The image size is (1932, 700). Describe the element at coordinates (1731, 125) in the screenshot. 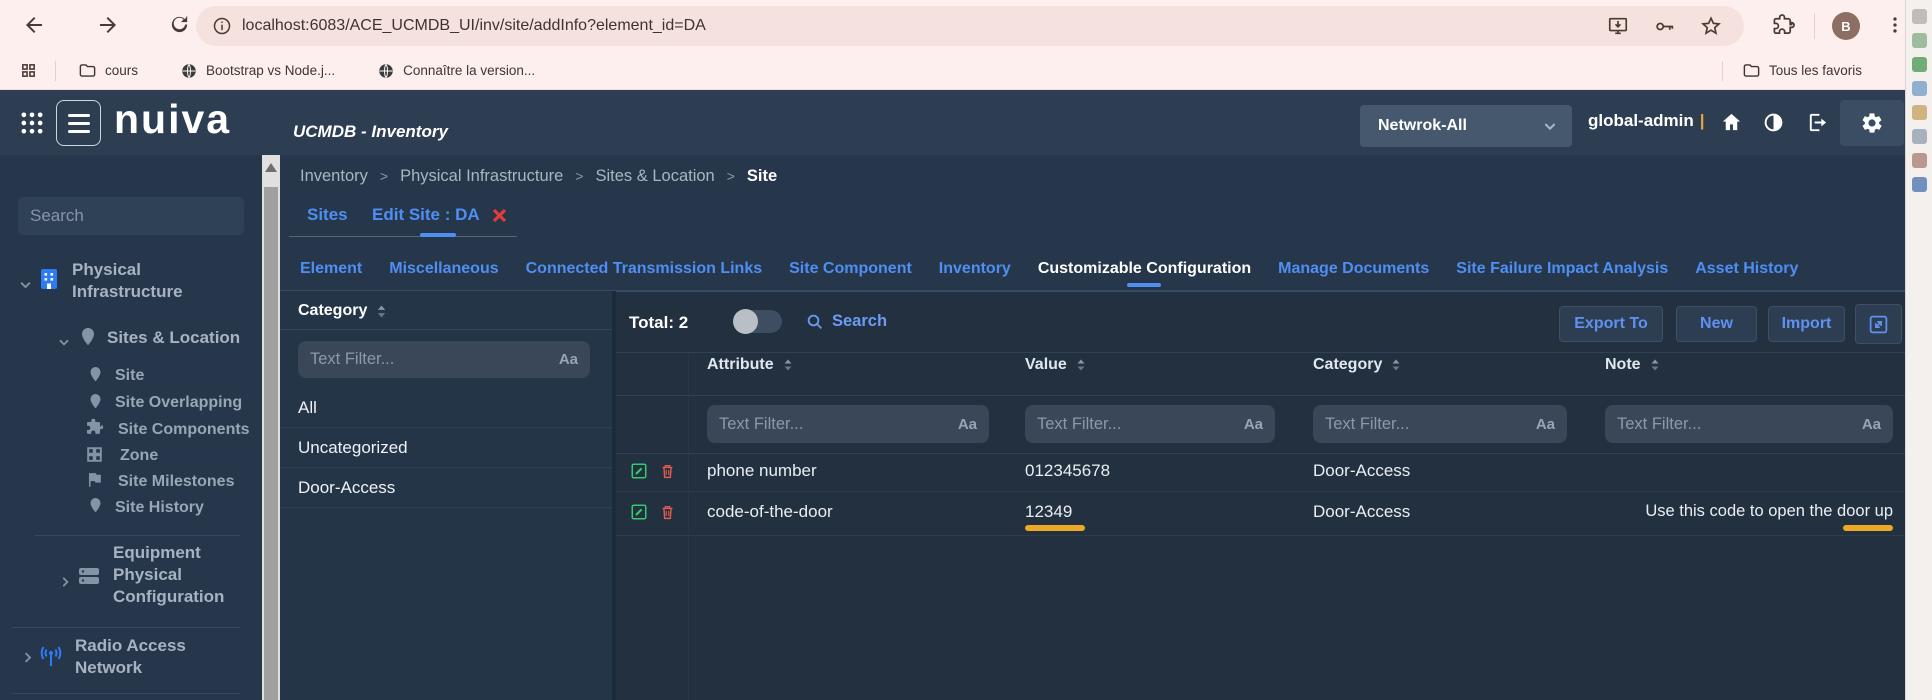

I see `app-home-icon` at that location.